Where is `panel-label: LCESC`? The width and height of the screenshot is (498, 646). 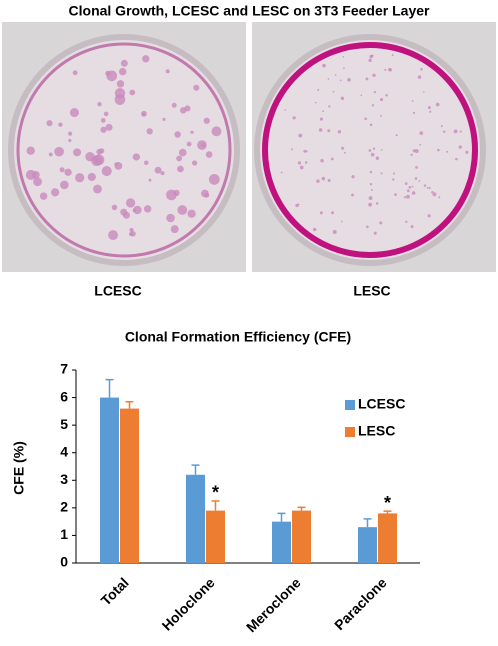 panel-label: LCESC is located at coordinates (117, 291).